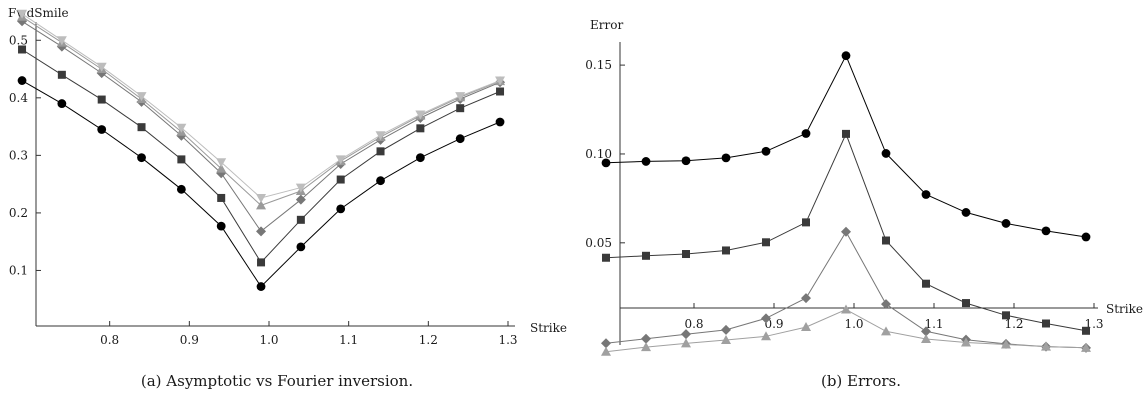  What do you see at coordinates (18, 155) in the screenshot?
I see `panel-a-y-tick-label: 0.3` at bounding box center [18, 155].